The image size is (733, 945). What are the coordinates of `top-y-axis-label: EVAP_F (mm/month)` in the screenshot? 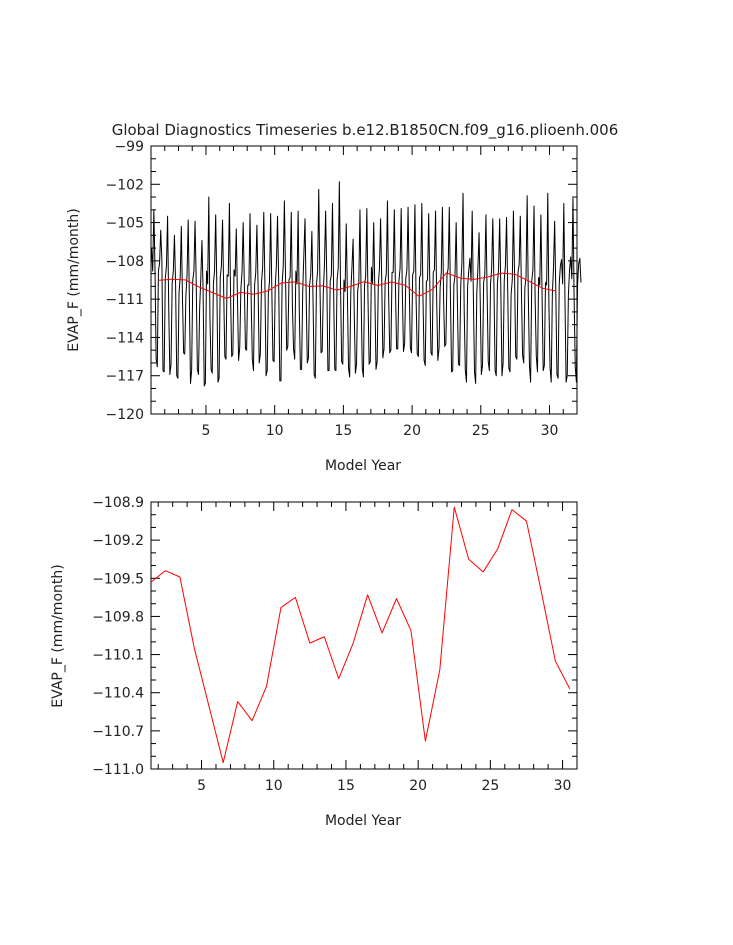 It's located at (74, 279).